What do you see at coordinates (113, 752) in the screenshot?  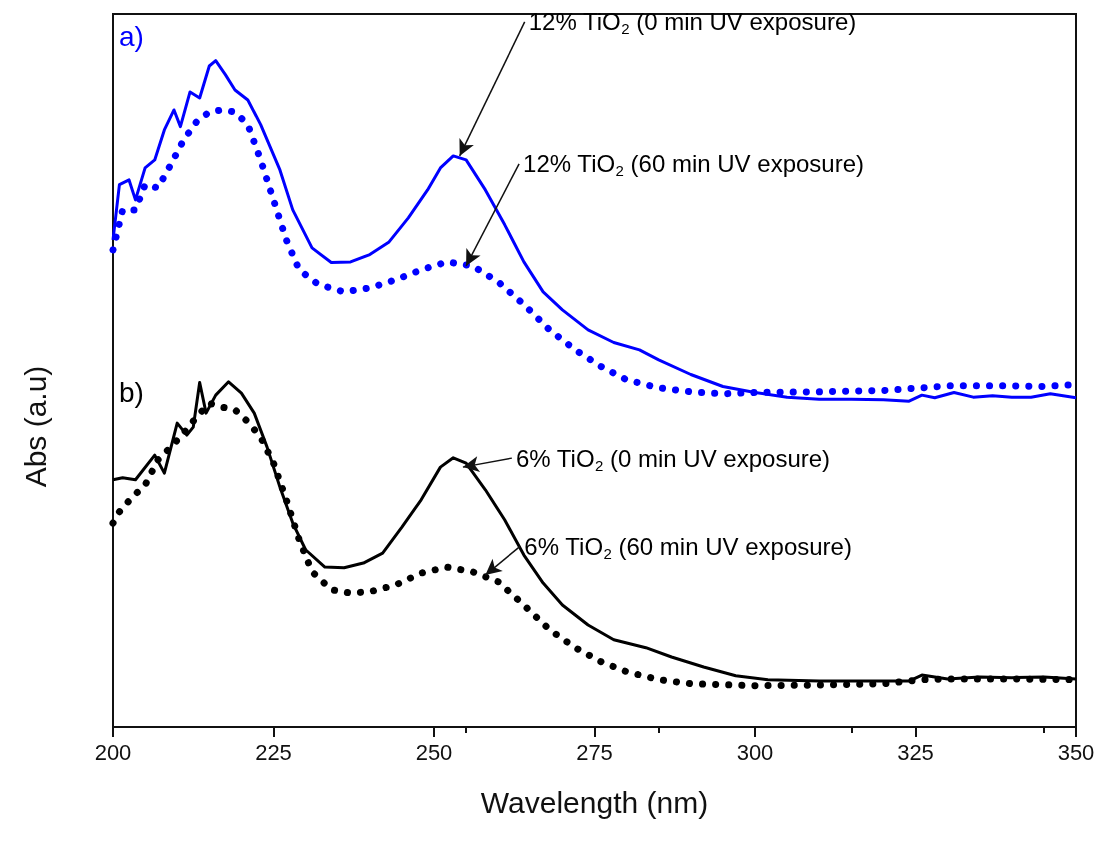 I see `x-tick-label: 200` at bounding box center [113, 752].